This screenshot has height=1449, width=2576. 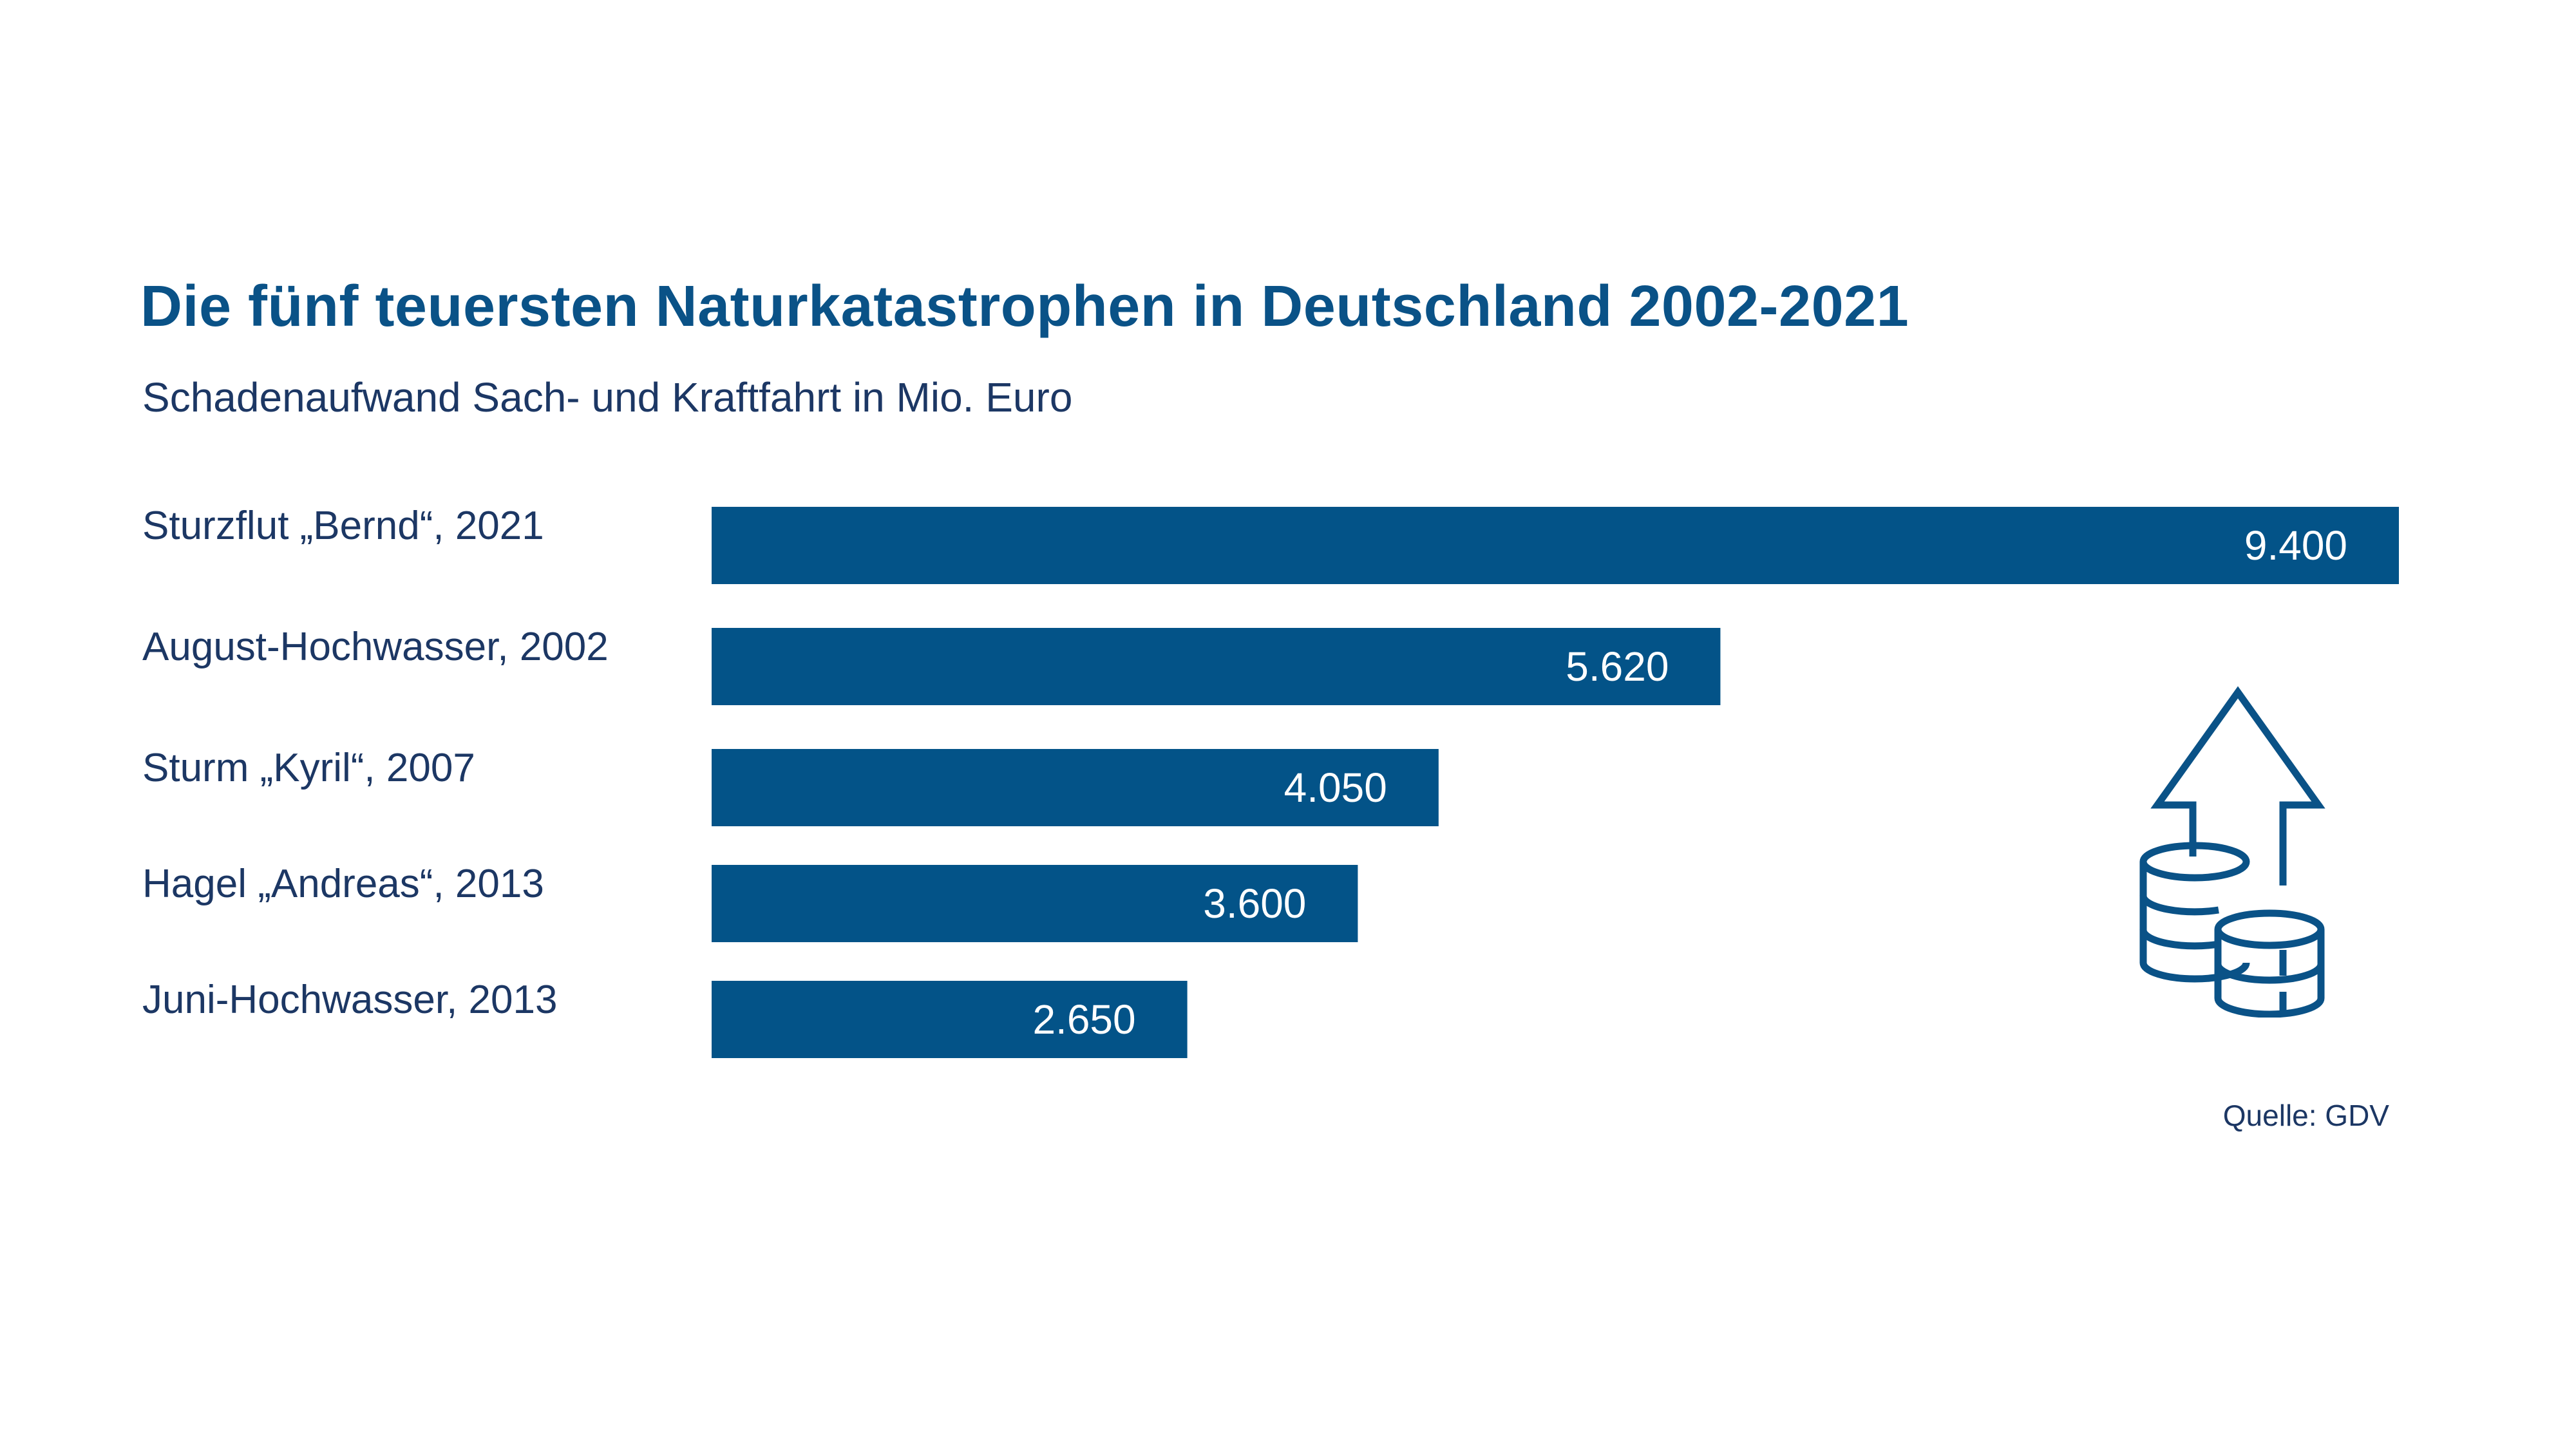 I want to click on value-label: 5.620, so click(x=1618, y=666).